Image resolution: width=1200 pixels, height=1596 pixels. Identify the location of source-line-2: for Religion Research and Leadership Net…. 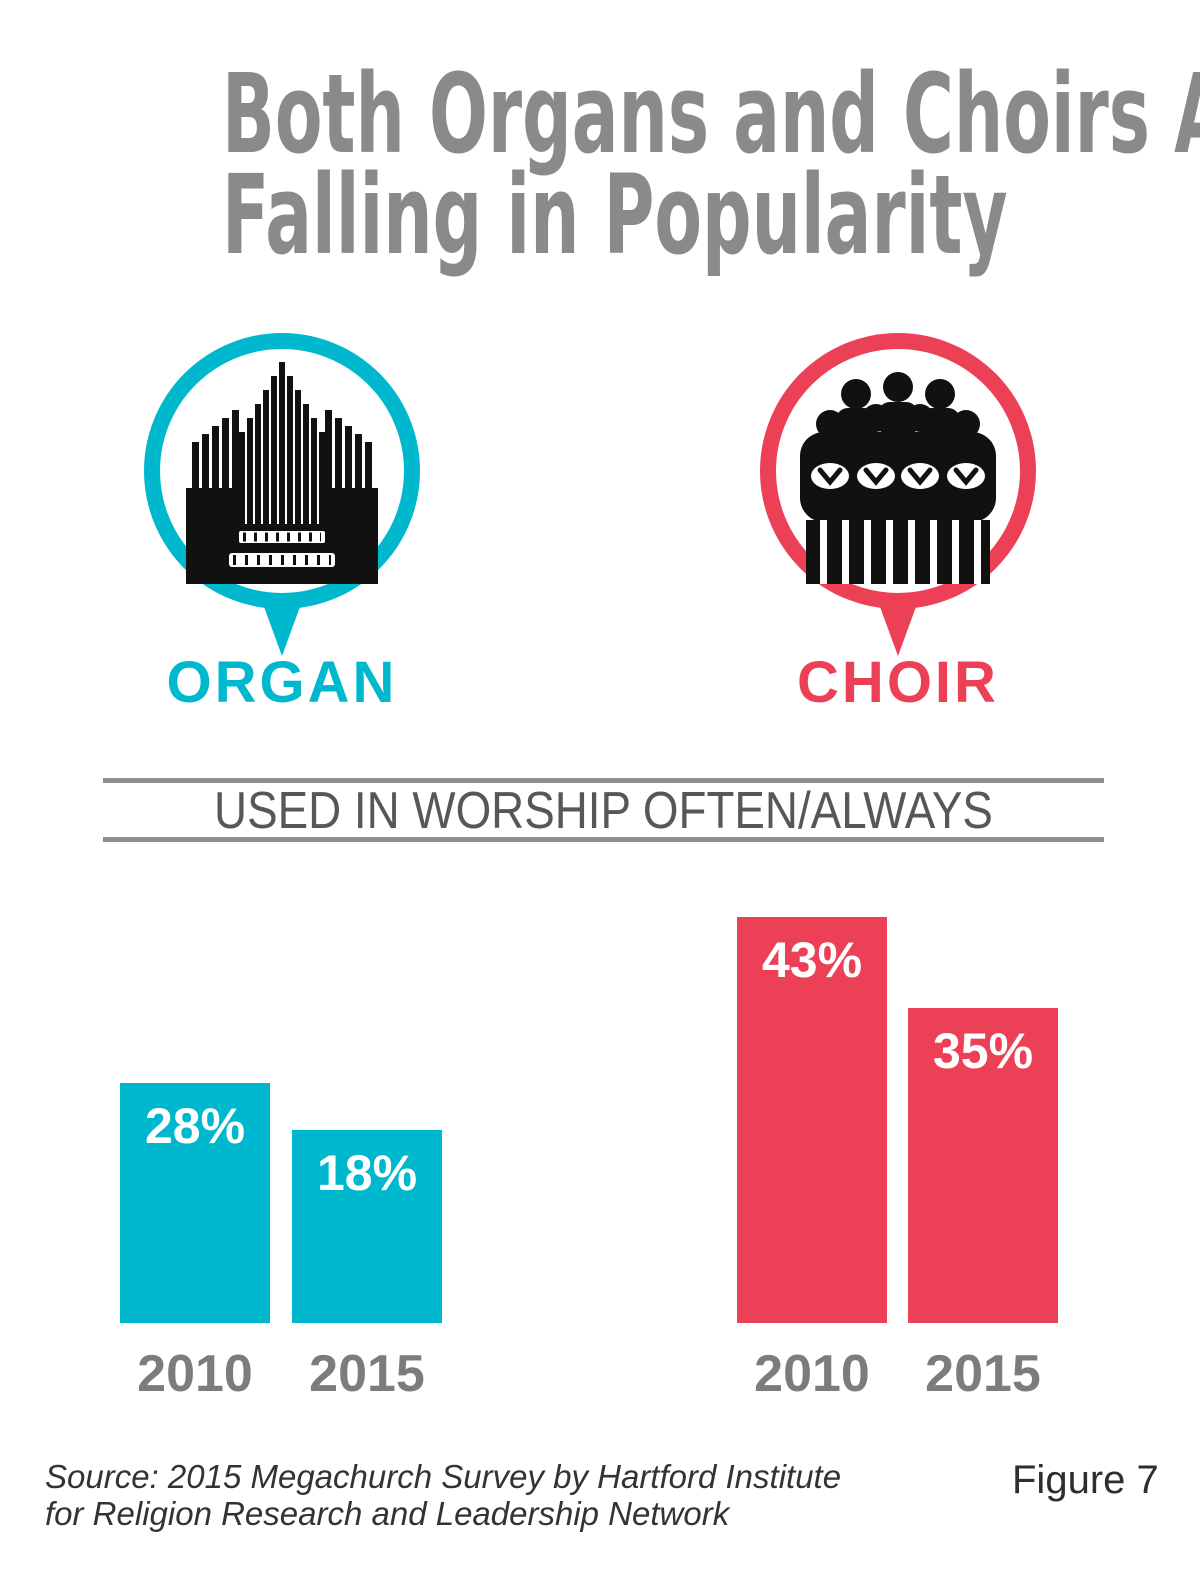
(387, 1513).